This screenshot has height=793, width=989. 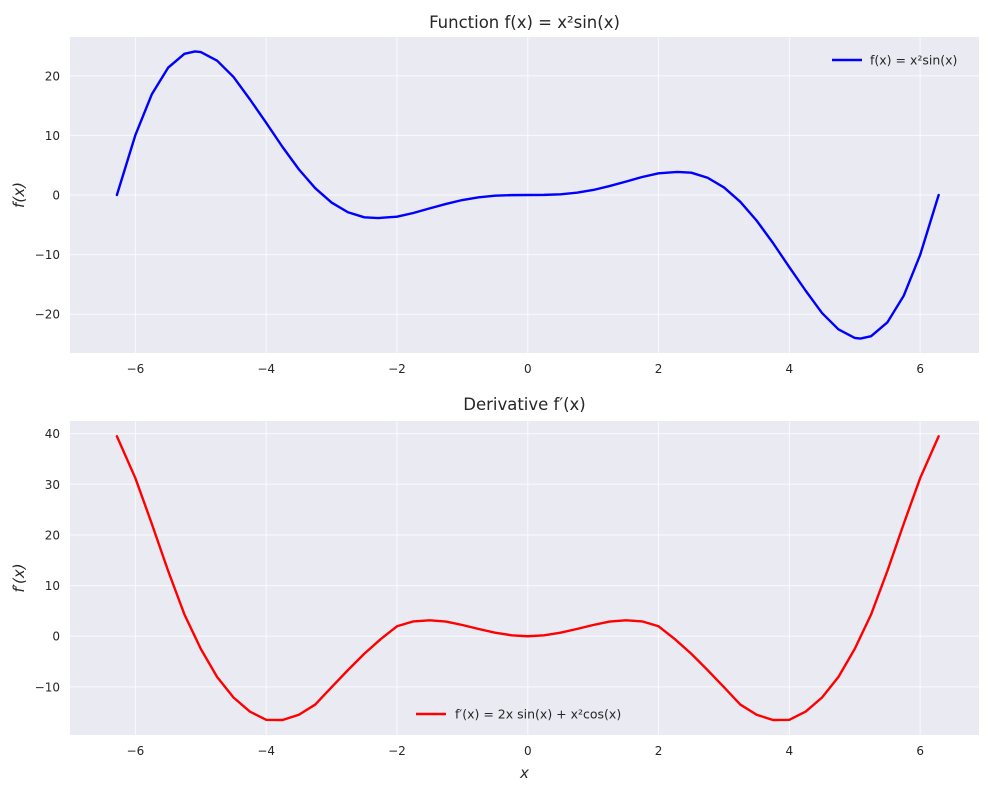 I want to click on y-tick-labels-derivative: −10 0 10 20 30 40, so click(x=47, y=560).